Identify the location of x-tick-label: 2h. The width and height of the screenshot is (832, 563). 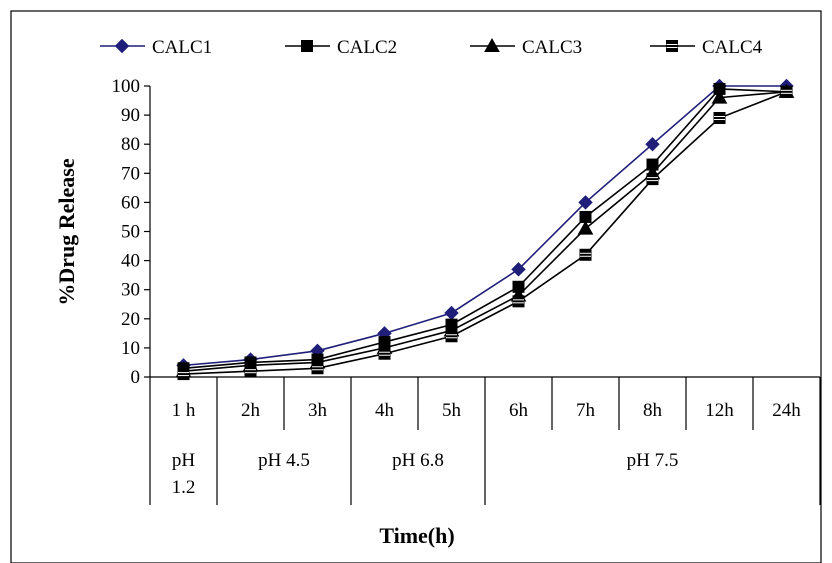
(251, 410).